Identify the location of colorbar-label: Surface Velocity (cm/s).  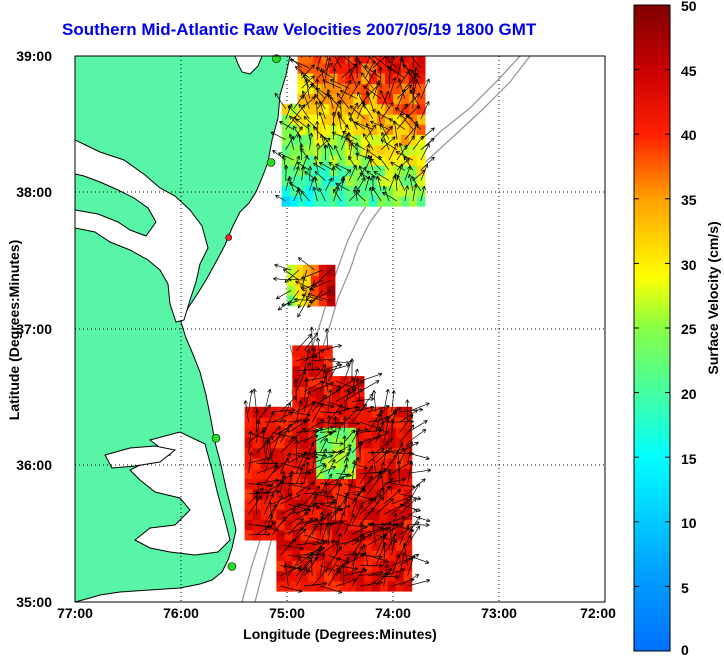
(713, 298).